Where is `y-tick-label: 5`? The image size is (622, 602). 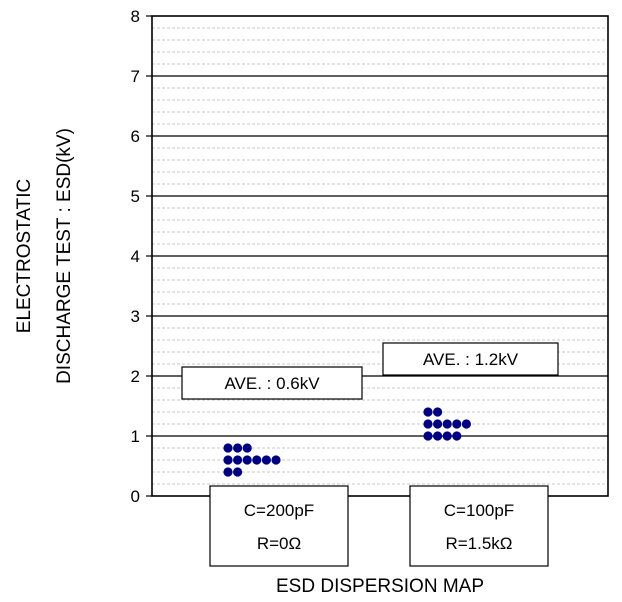
y-tick-label: 5 is located at coordinates (135, 196).